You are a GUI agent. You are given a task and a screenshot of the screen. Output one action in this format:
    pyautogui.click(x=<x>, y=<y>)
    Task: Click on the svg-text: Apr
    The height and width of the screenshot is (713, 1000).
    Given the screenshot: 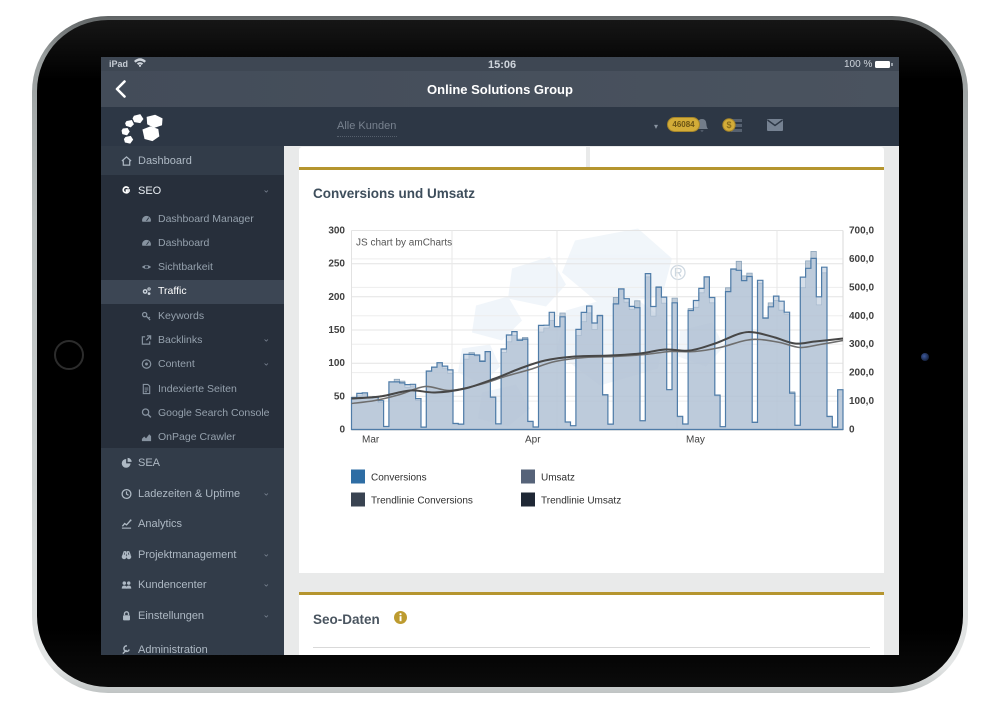 What is the action you would take?
    pyautogui.click(x=533, y=439)
    